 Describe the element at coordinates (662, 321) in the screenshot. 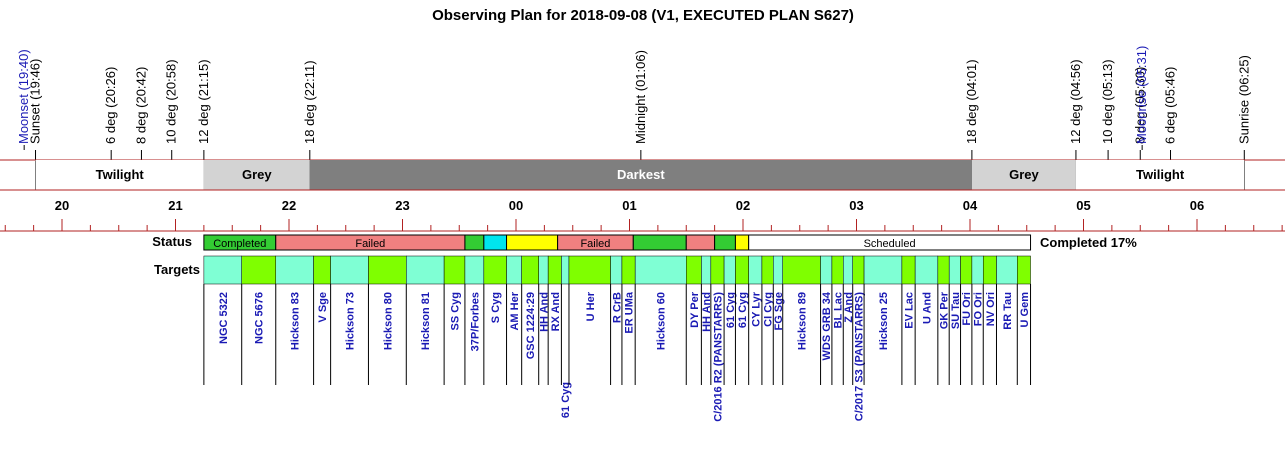

I see `target-name: Hickson 60` at that location.